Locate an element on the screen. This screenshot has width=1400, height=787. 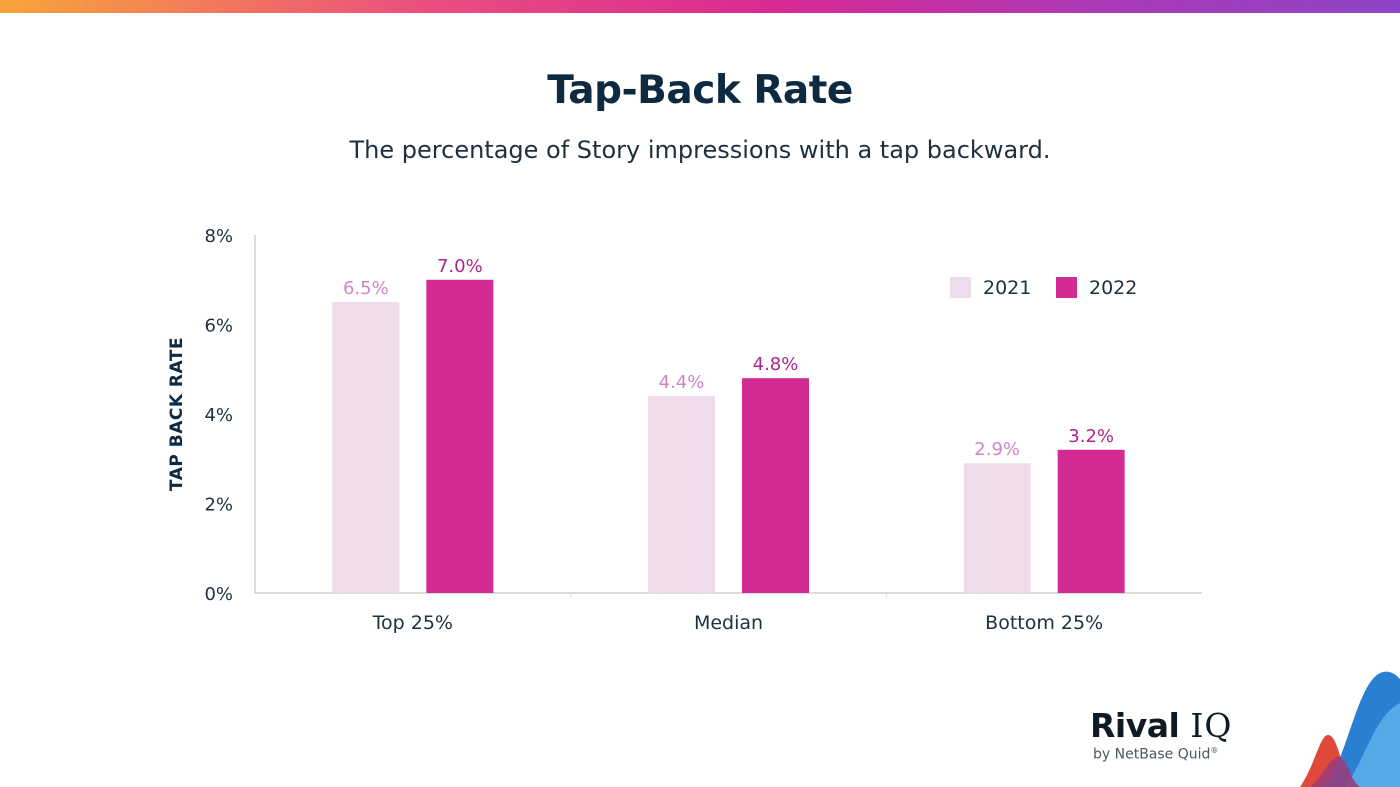
logo-tagline: by NetBase Quid® is located at coordinates (1156, 754).